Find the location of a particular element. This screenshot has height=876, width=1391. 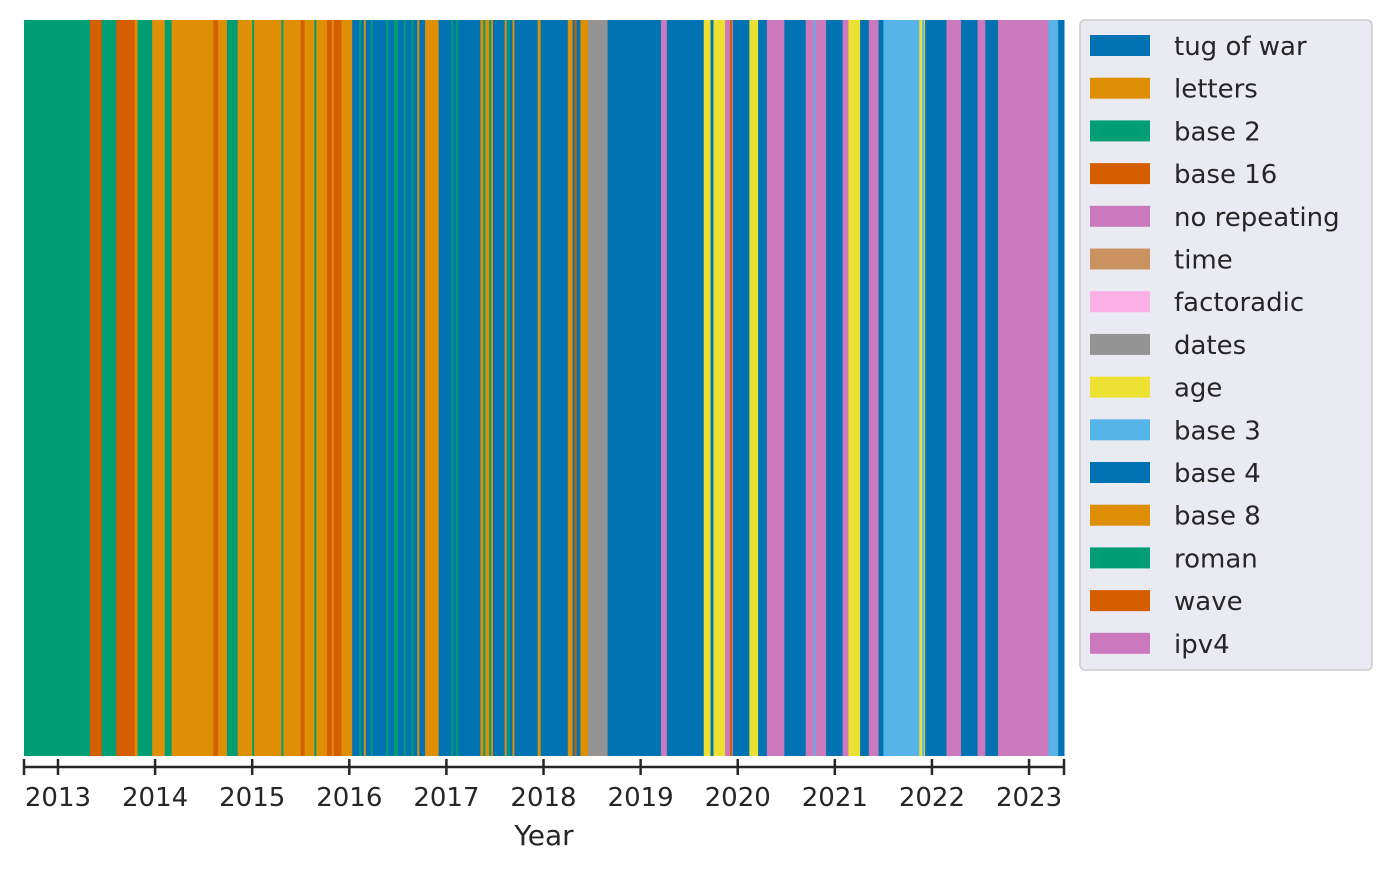

legend-label: dates is located at coordinates (1210, 346).